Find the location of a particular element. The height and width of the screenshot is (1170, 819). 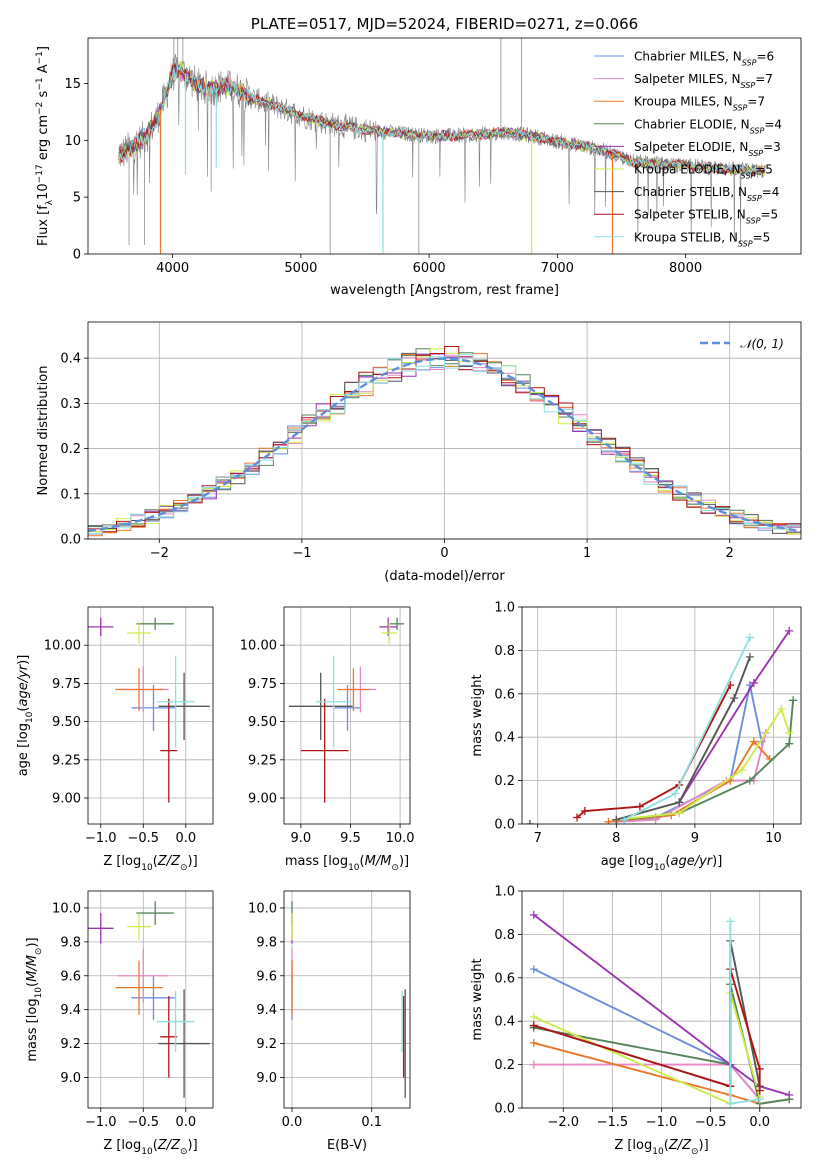

y-tick-label: 0 is located at coordinates (77, 255).